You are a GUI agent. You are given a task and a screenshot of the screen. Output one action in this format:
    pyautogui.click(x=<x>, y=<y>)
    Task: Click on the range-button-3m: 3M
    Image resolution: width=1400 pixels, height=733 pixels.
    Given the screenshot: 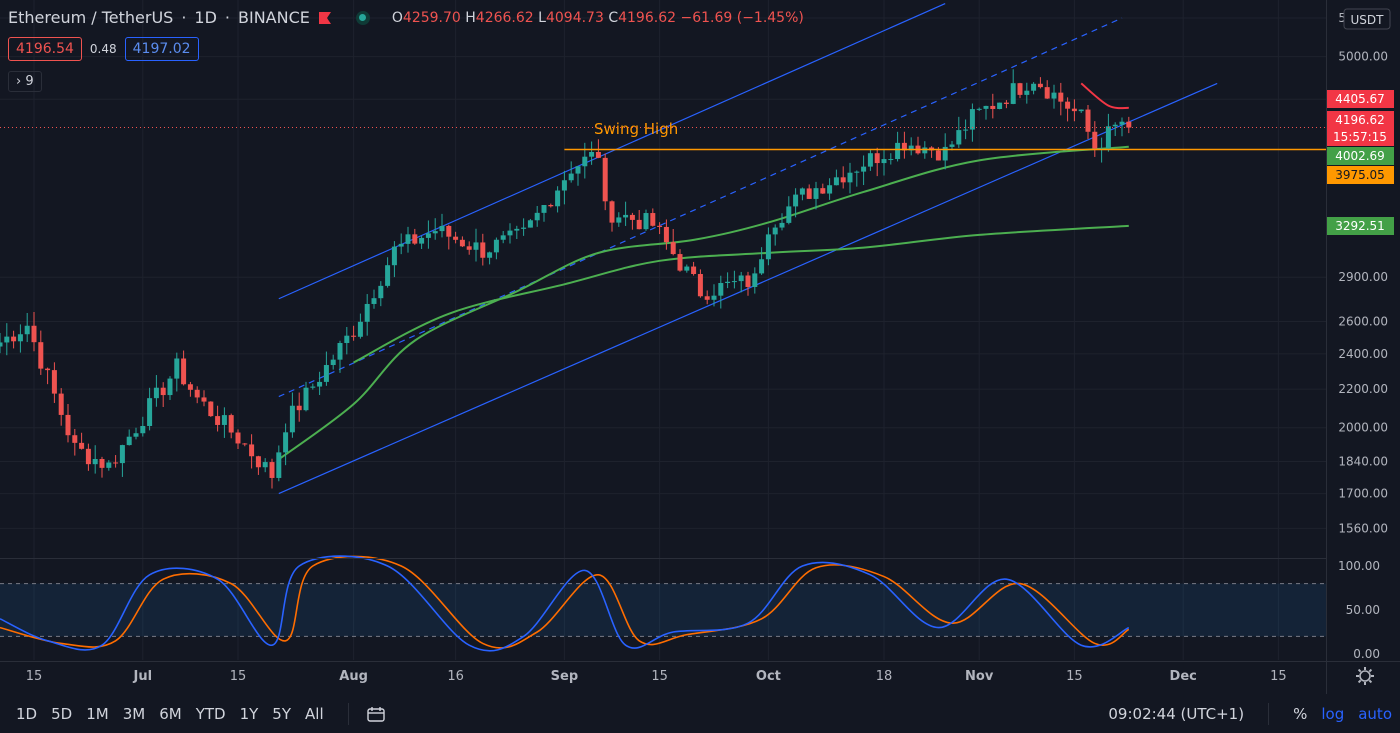 What is the action you would take?
    pyautogui.click(x=134, y=713)
    